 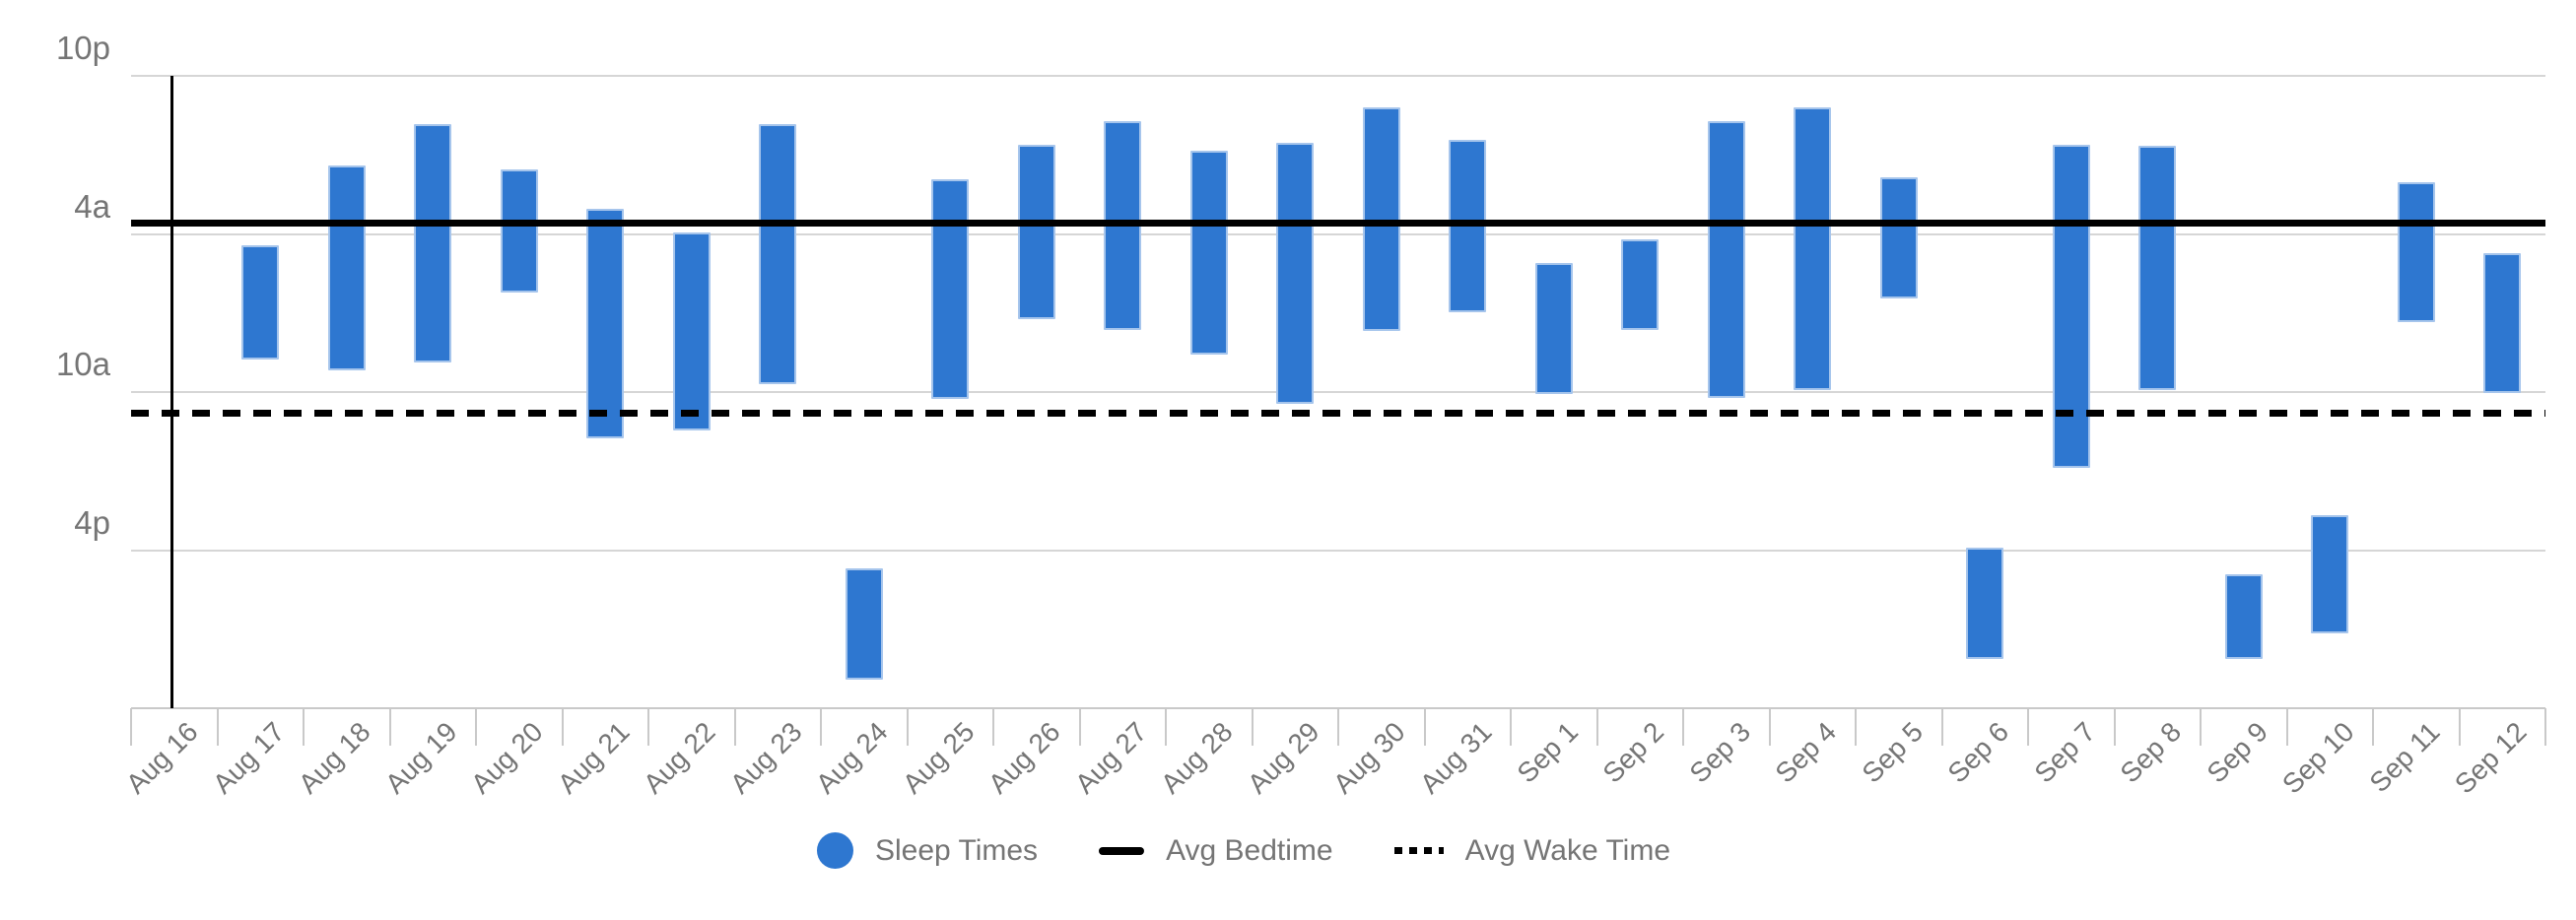 I want to click on x-axis-label: Aug 27, so click(x=1110, y=758).